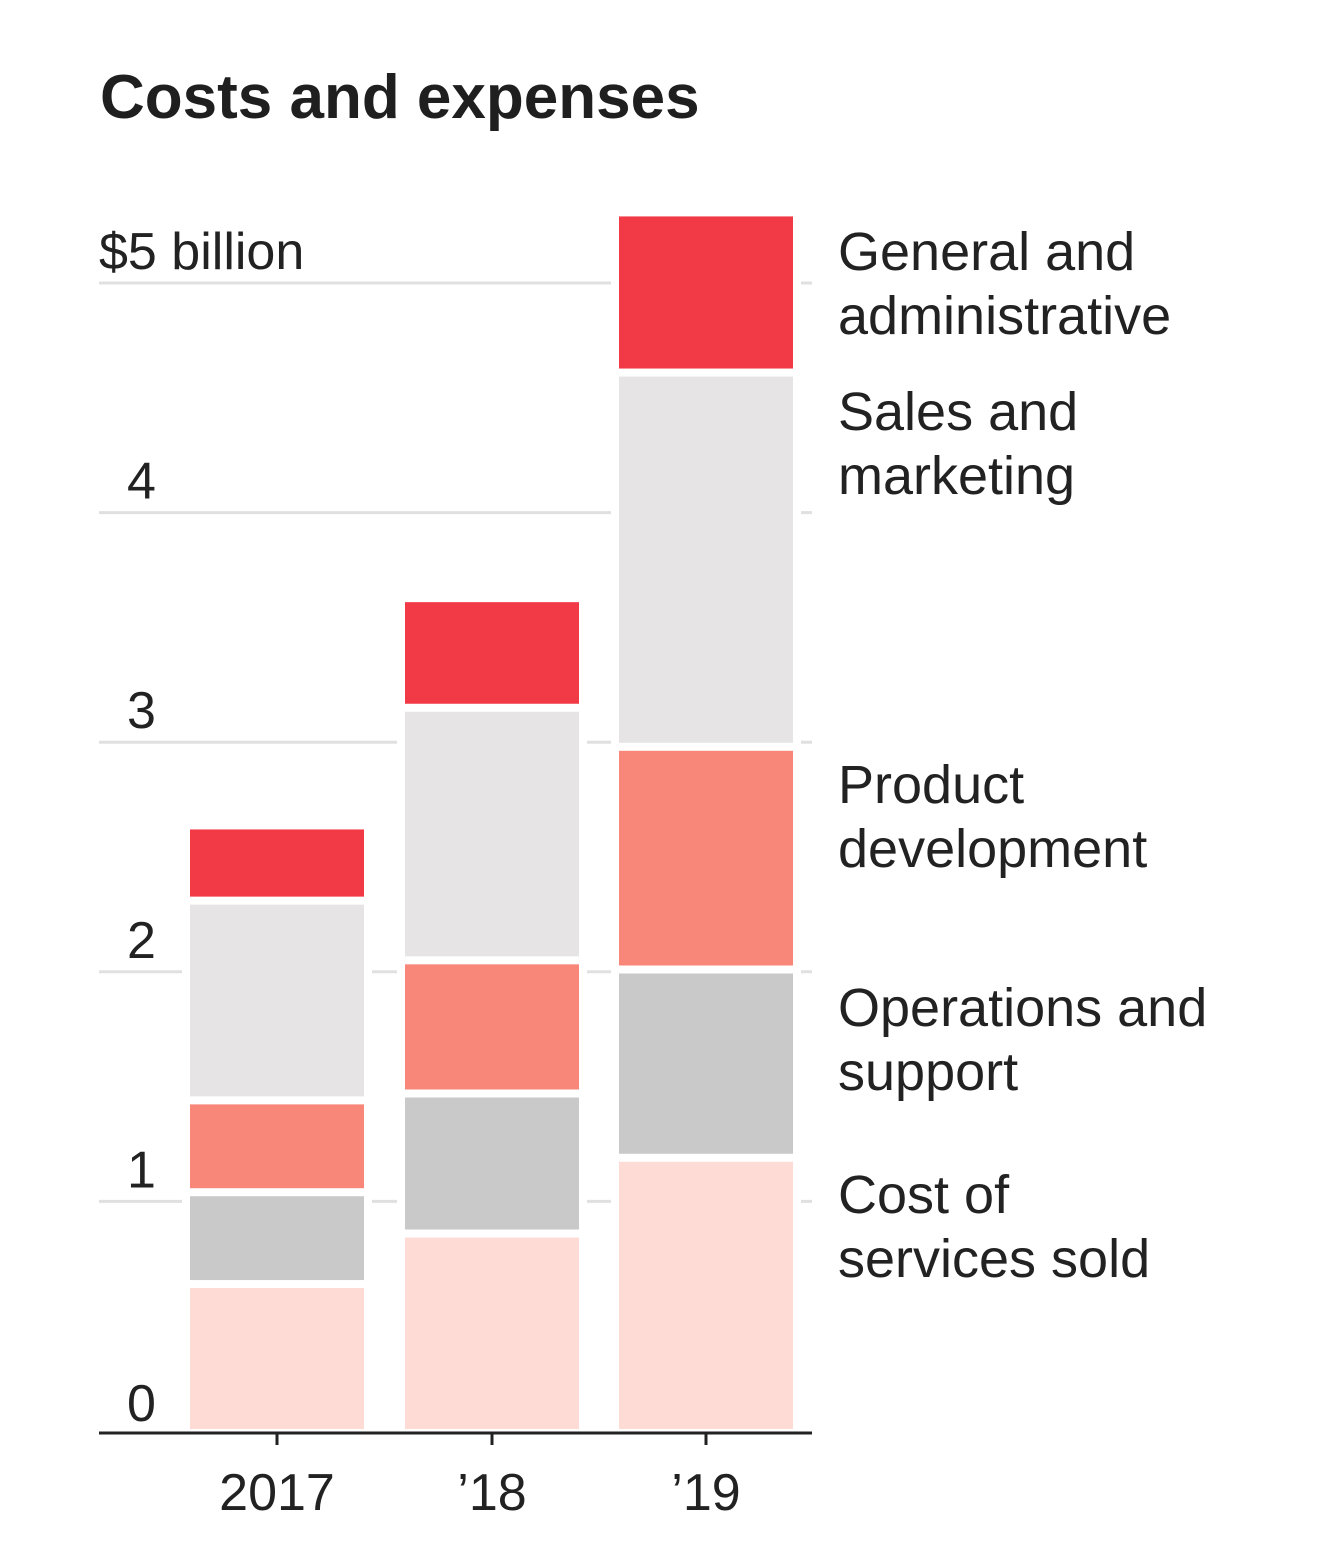 Image resolution: width=1317 pixels, height=1567 pixels. Describe the element at coordinates (141, 1170) in the screenshot. I see `y-tick-label: 1` at that location.